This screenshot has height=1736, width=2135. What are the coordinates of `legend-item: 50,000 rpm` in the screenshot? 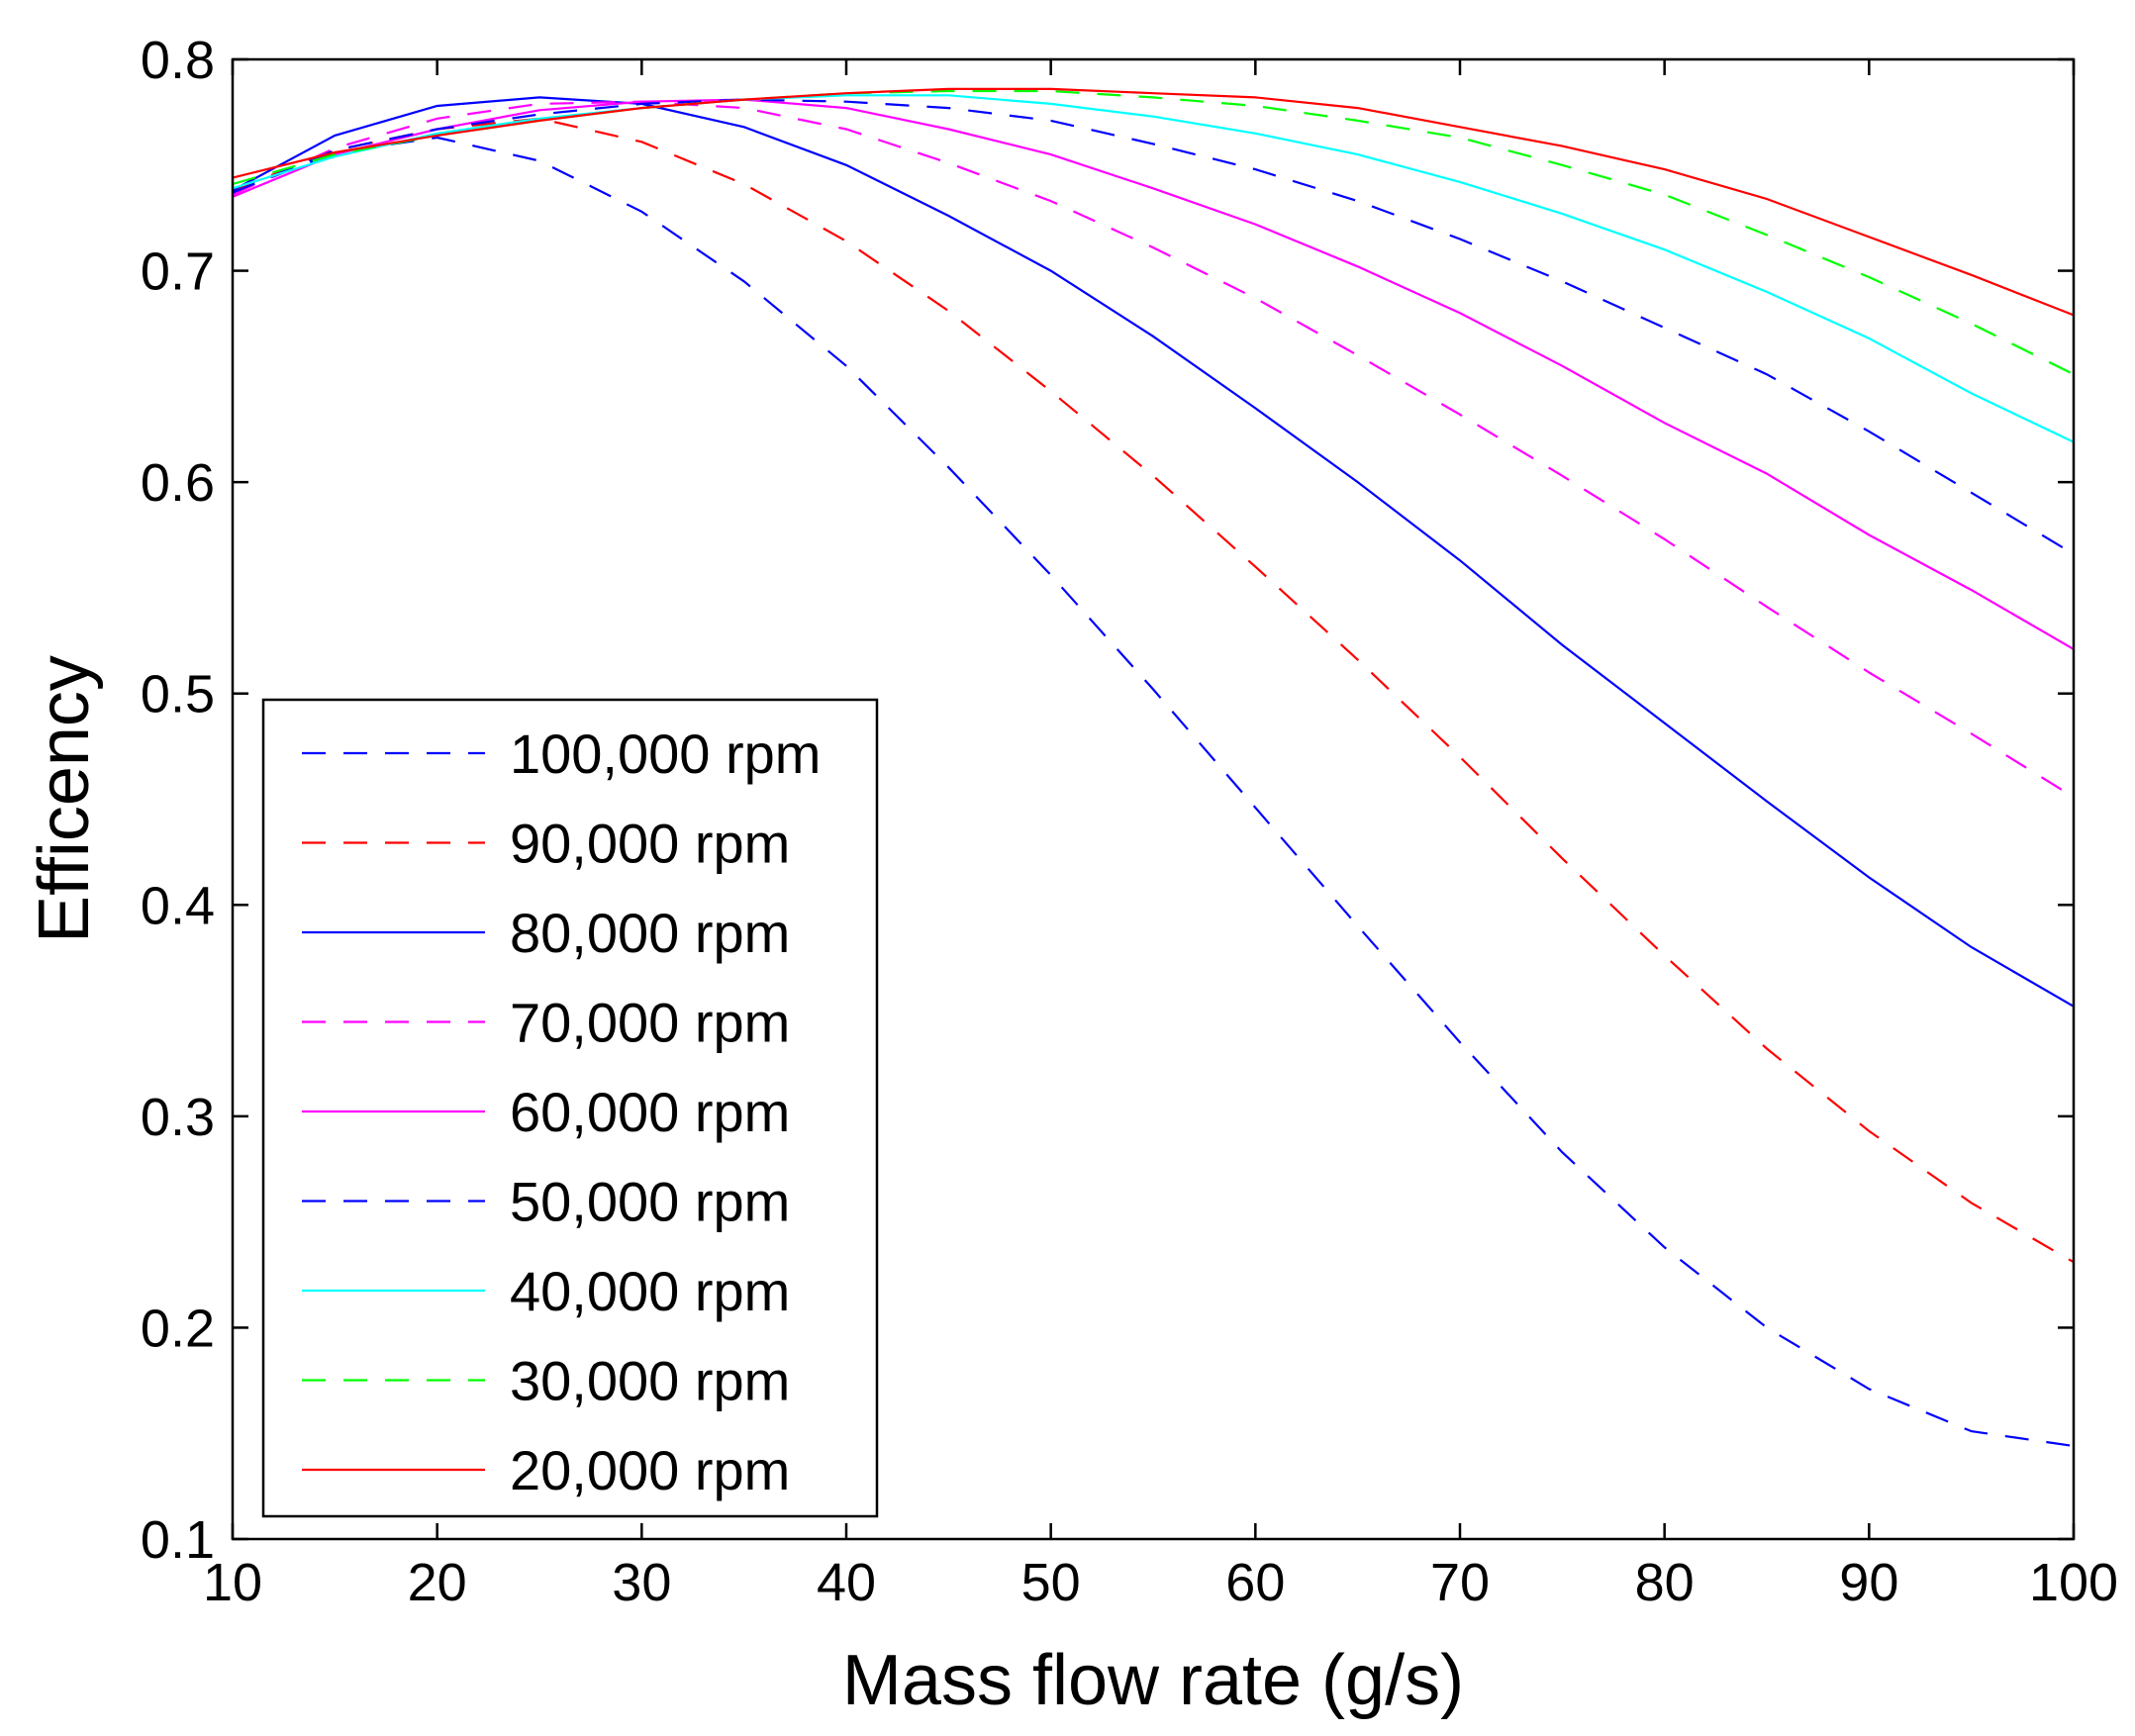 It's located at (546, 1202).